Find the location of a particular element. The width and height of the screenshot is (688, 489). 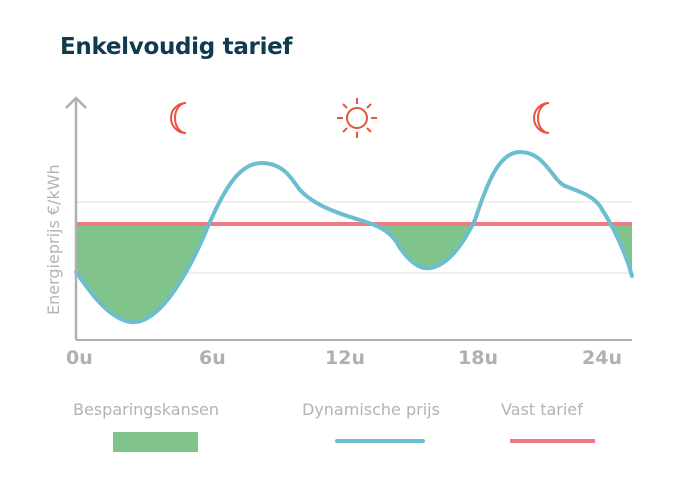

x-tick-0: 0u is located at coordinates (79, 358).